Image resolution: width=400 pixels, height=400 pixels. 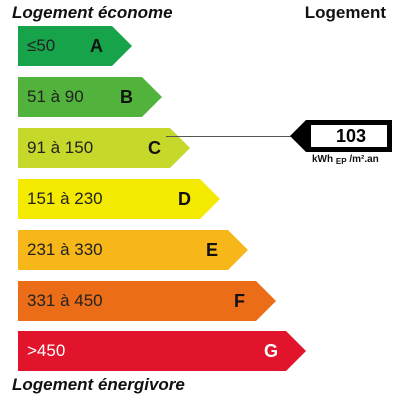 What do you see at coordinates (271, 351) in the screenshot?
I see `bar-class-letter: G` at bounding box center [271, 351].